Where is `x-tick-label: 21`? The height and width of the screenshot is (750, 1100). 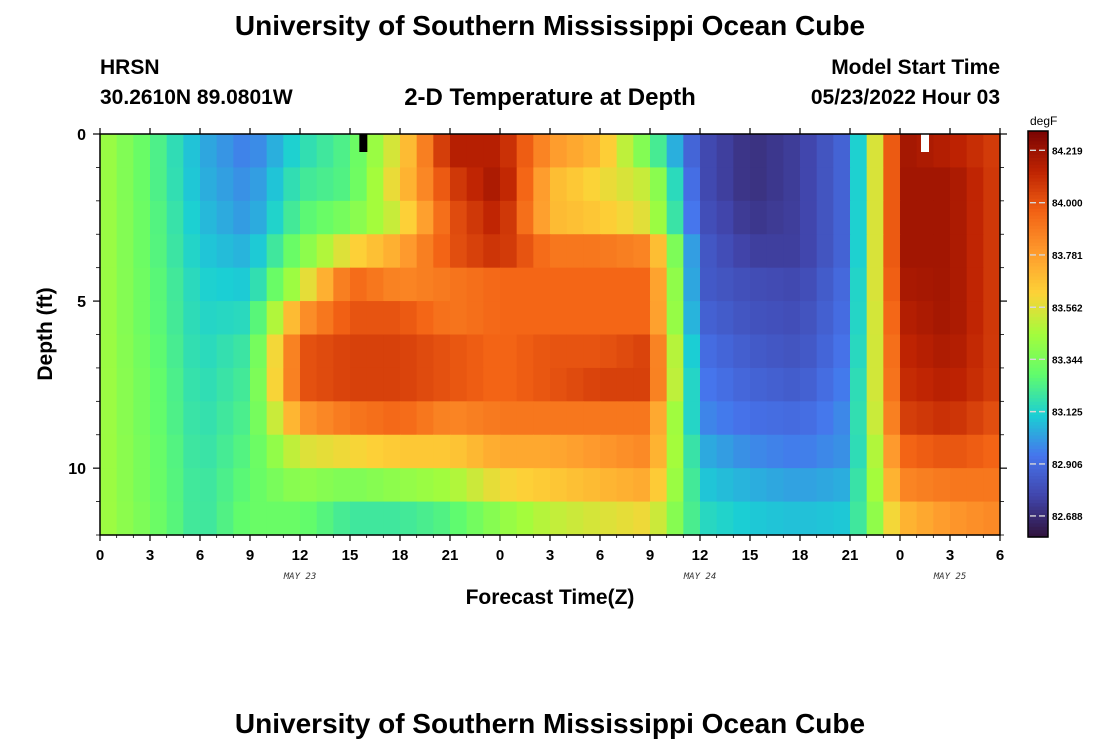
x-tick-label: 21 is located at coordinates (450, 555).